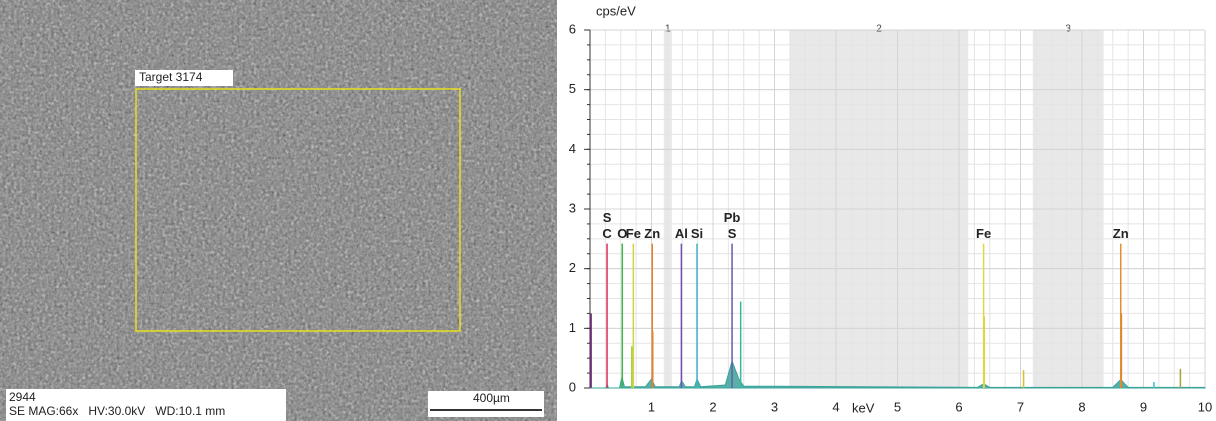 The width and height of the screenshot is (1216, 421). I want to click on target-label: Target 3174, so click(171, 77).